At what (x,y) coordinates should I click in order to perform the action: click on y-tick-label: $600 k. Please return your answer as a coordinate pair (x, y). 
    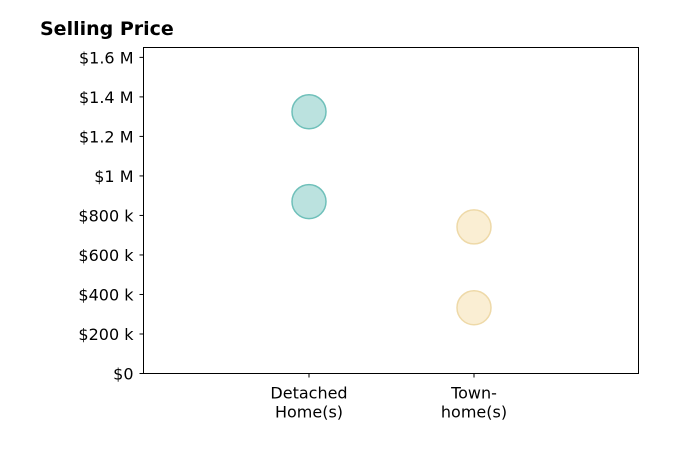
    Looking at the image, I should click on (106, 255).